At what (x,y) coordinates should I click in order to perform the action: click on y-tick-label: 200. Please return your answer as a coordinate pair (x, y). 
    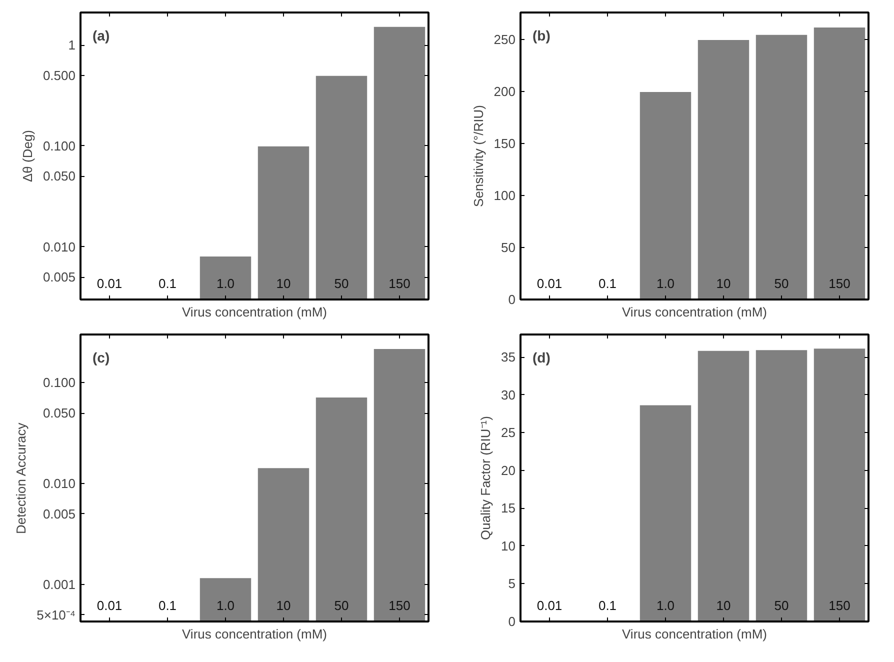
    Looking at the image, I should click on (505, 92).